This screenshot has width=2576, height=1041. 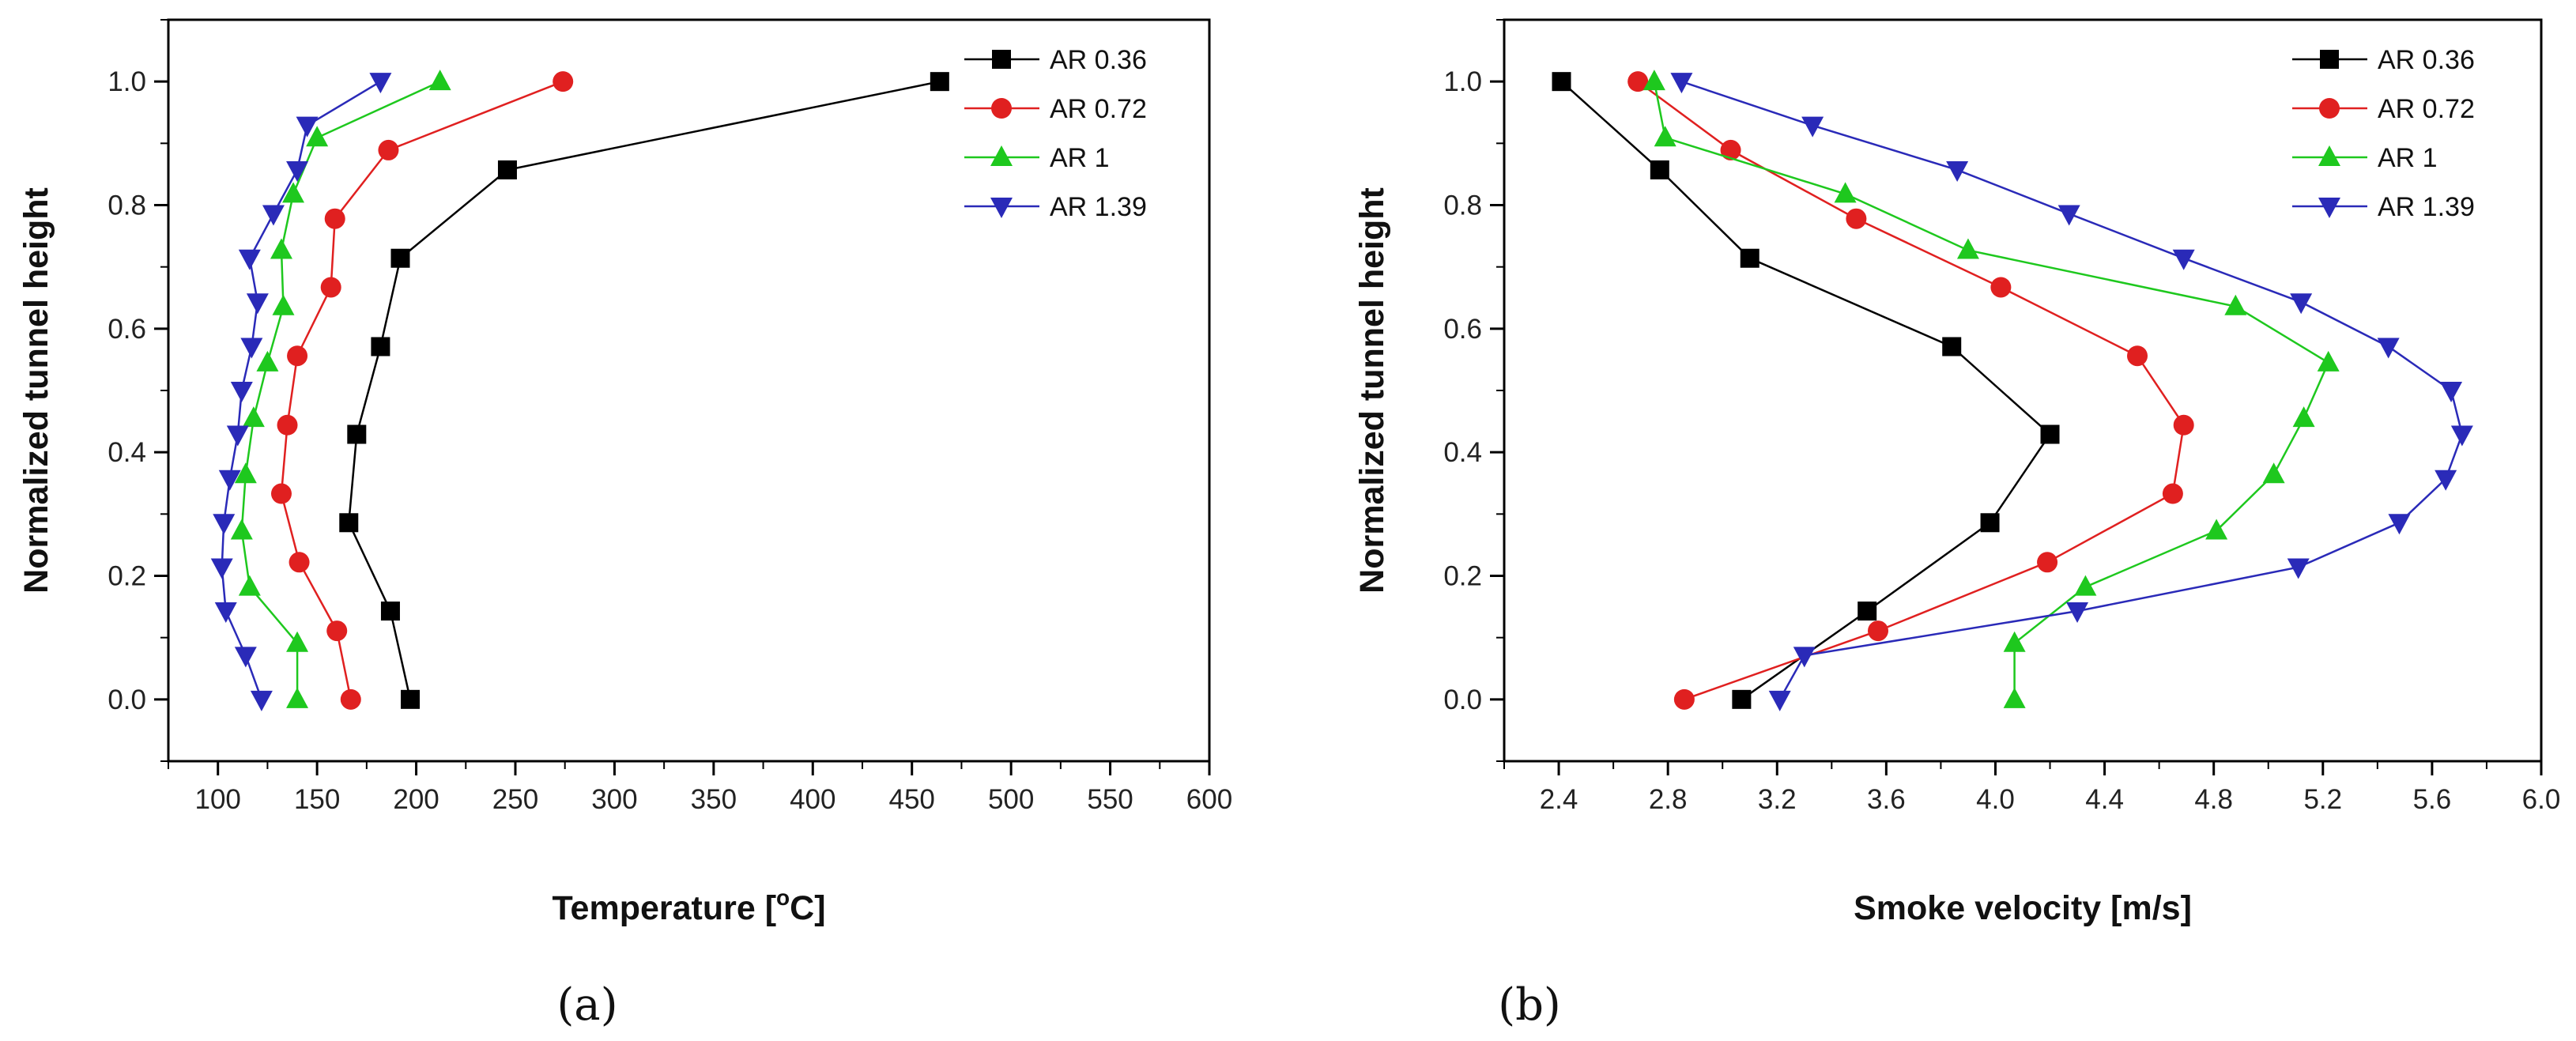 I want to click on y-axis-title: Normalized tunnel height, so click(x=36, y=390).